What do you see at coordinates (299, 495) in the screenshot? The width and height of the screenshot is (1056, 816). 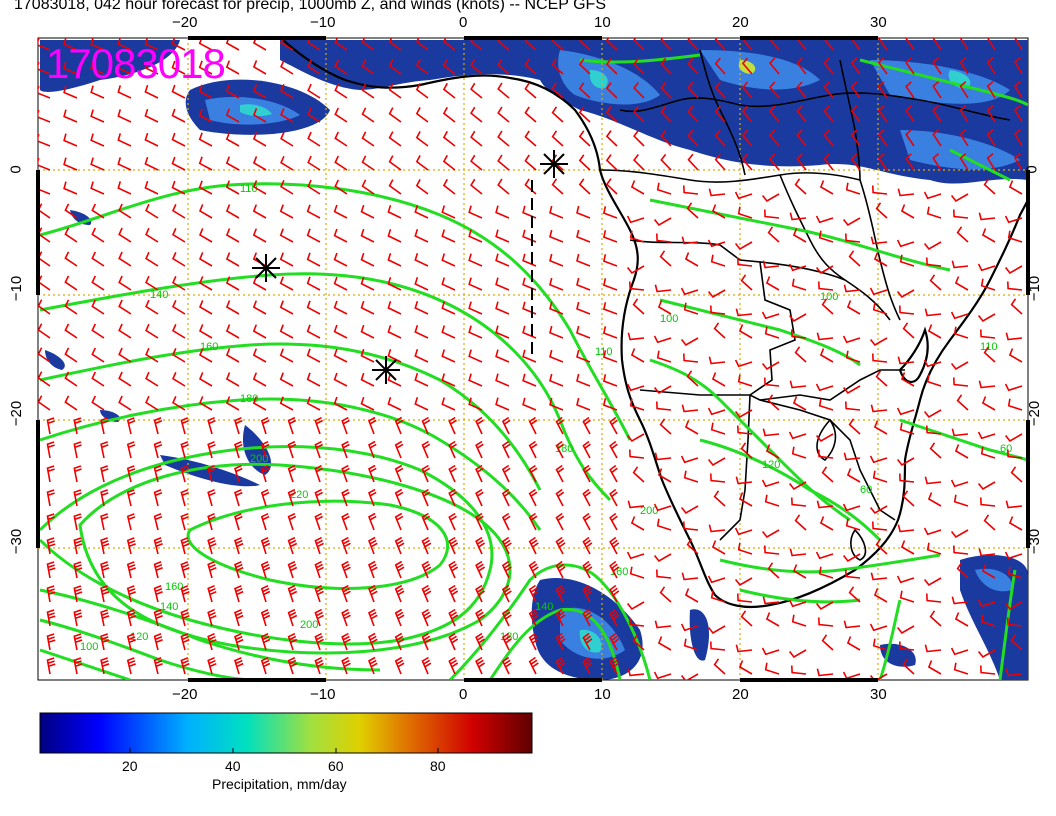 I see `contour-label: 220` at bounding box center [299, 495].